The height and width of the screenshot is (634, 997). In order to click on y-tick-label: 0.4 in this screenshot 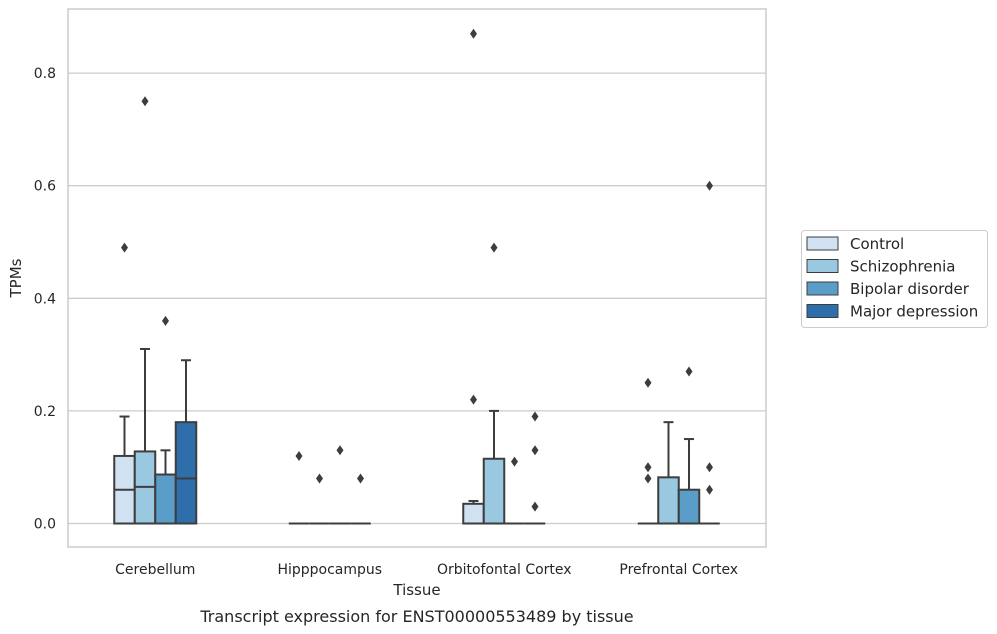, I will do `click(45, 299)`.